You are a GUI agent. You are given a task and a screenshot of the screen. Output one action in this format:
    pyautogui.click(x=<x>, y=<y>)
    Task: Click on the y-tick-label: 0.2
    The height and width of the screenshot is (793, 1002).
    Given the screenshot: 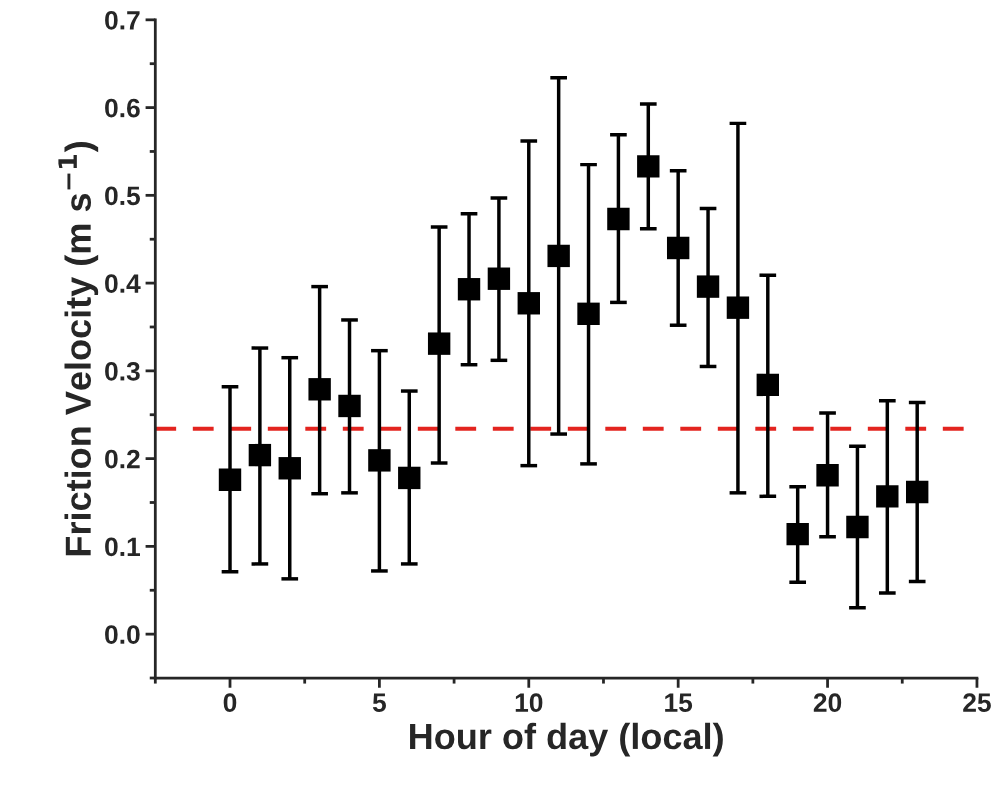 What is the action you would take?
    pyautogui.click(x=122, y=459)
    